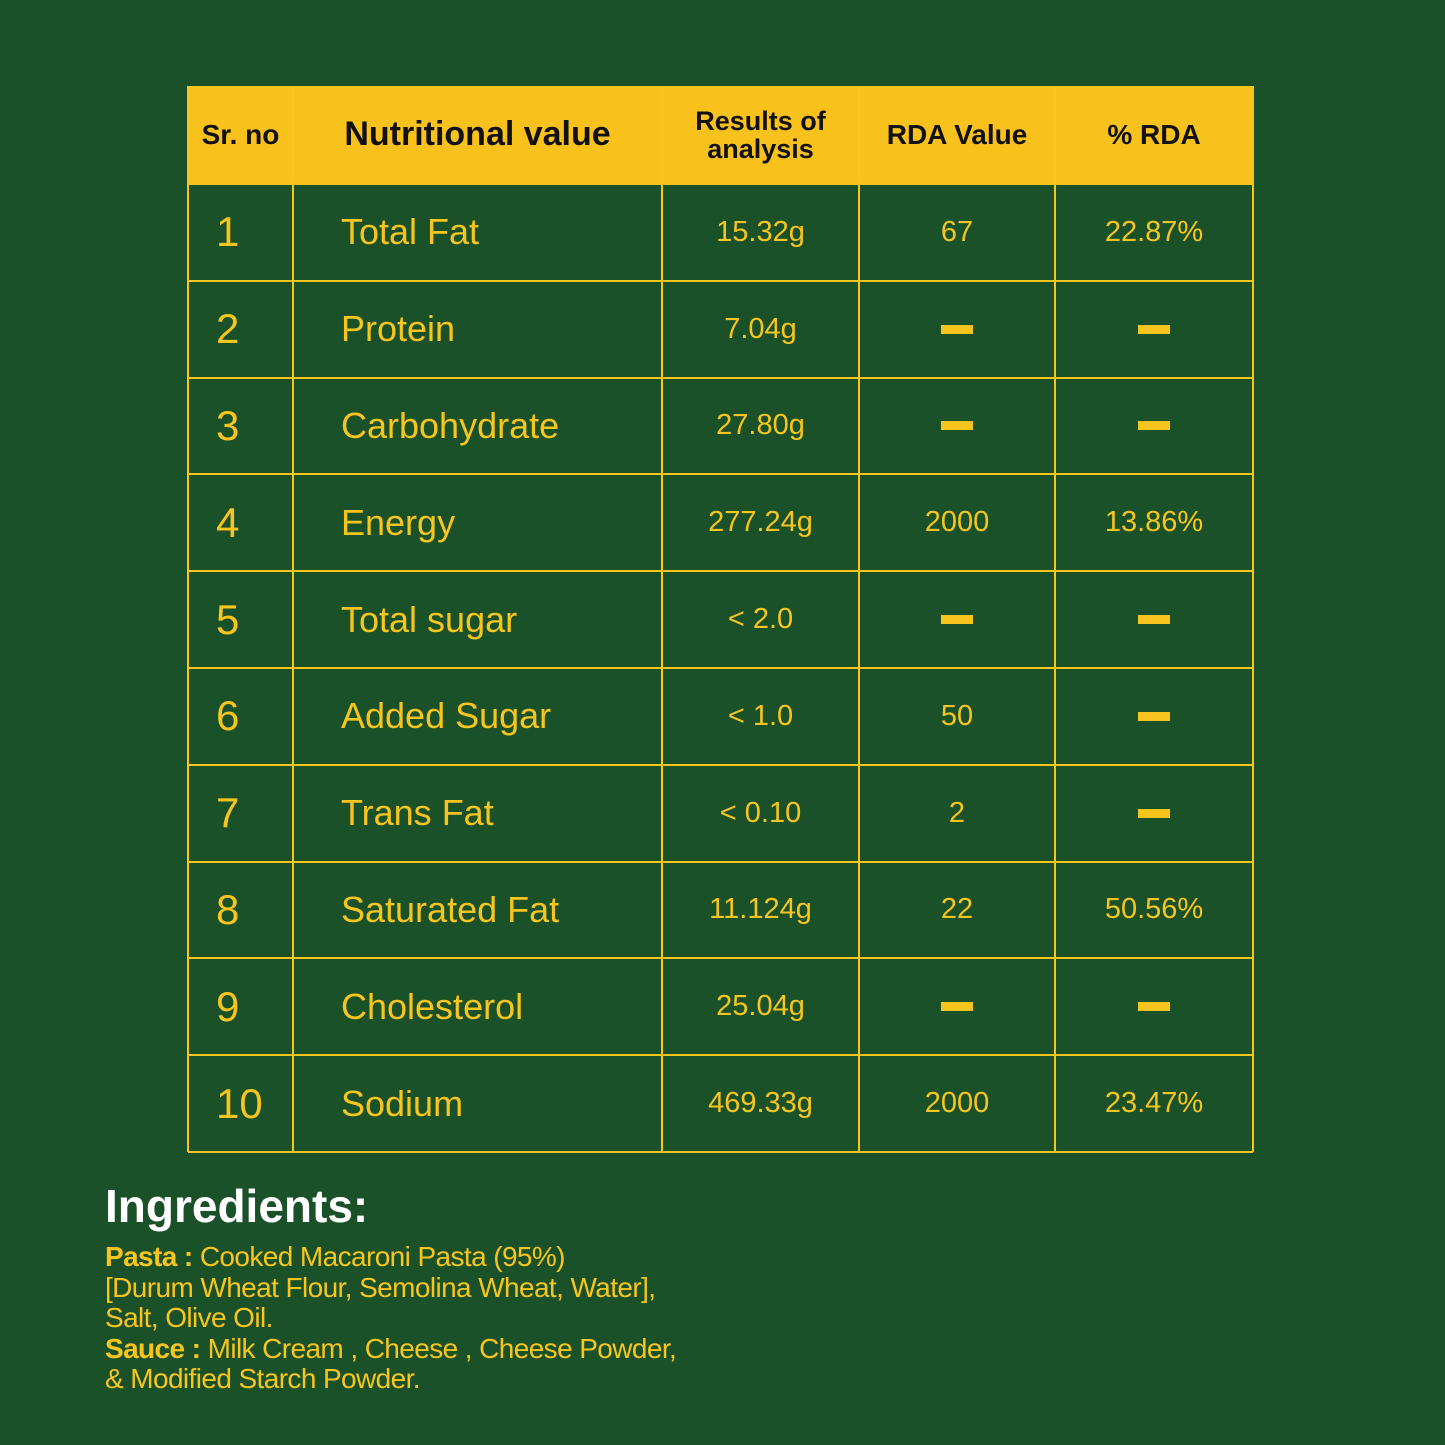 This screenshot has height=1445, width=1445. Describe the element at coordinates (398, 522) in the screenshot. I see `table-cell: Energy` at that location.